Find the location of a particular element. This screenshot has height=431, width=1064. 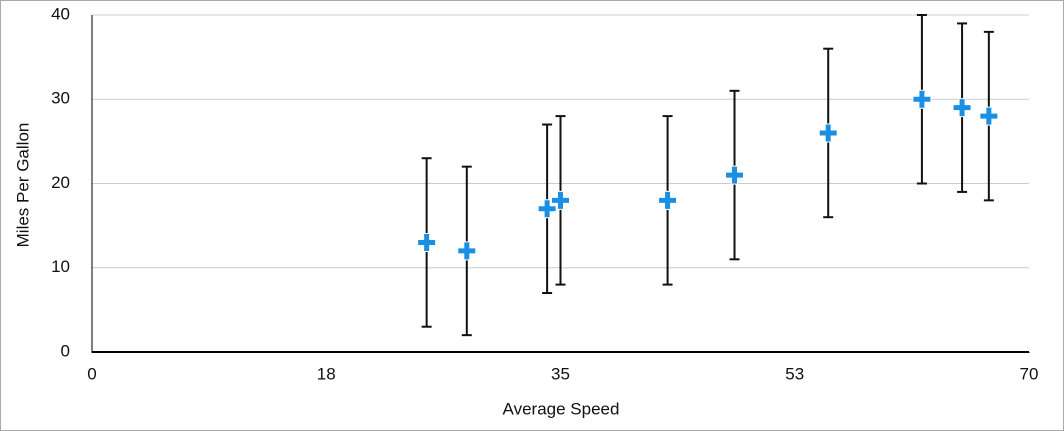

y-tick-label: 0 is located at coordinates (65, 350).